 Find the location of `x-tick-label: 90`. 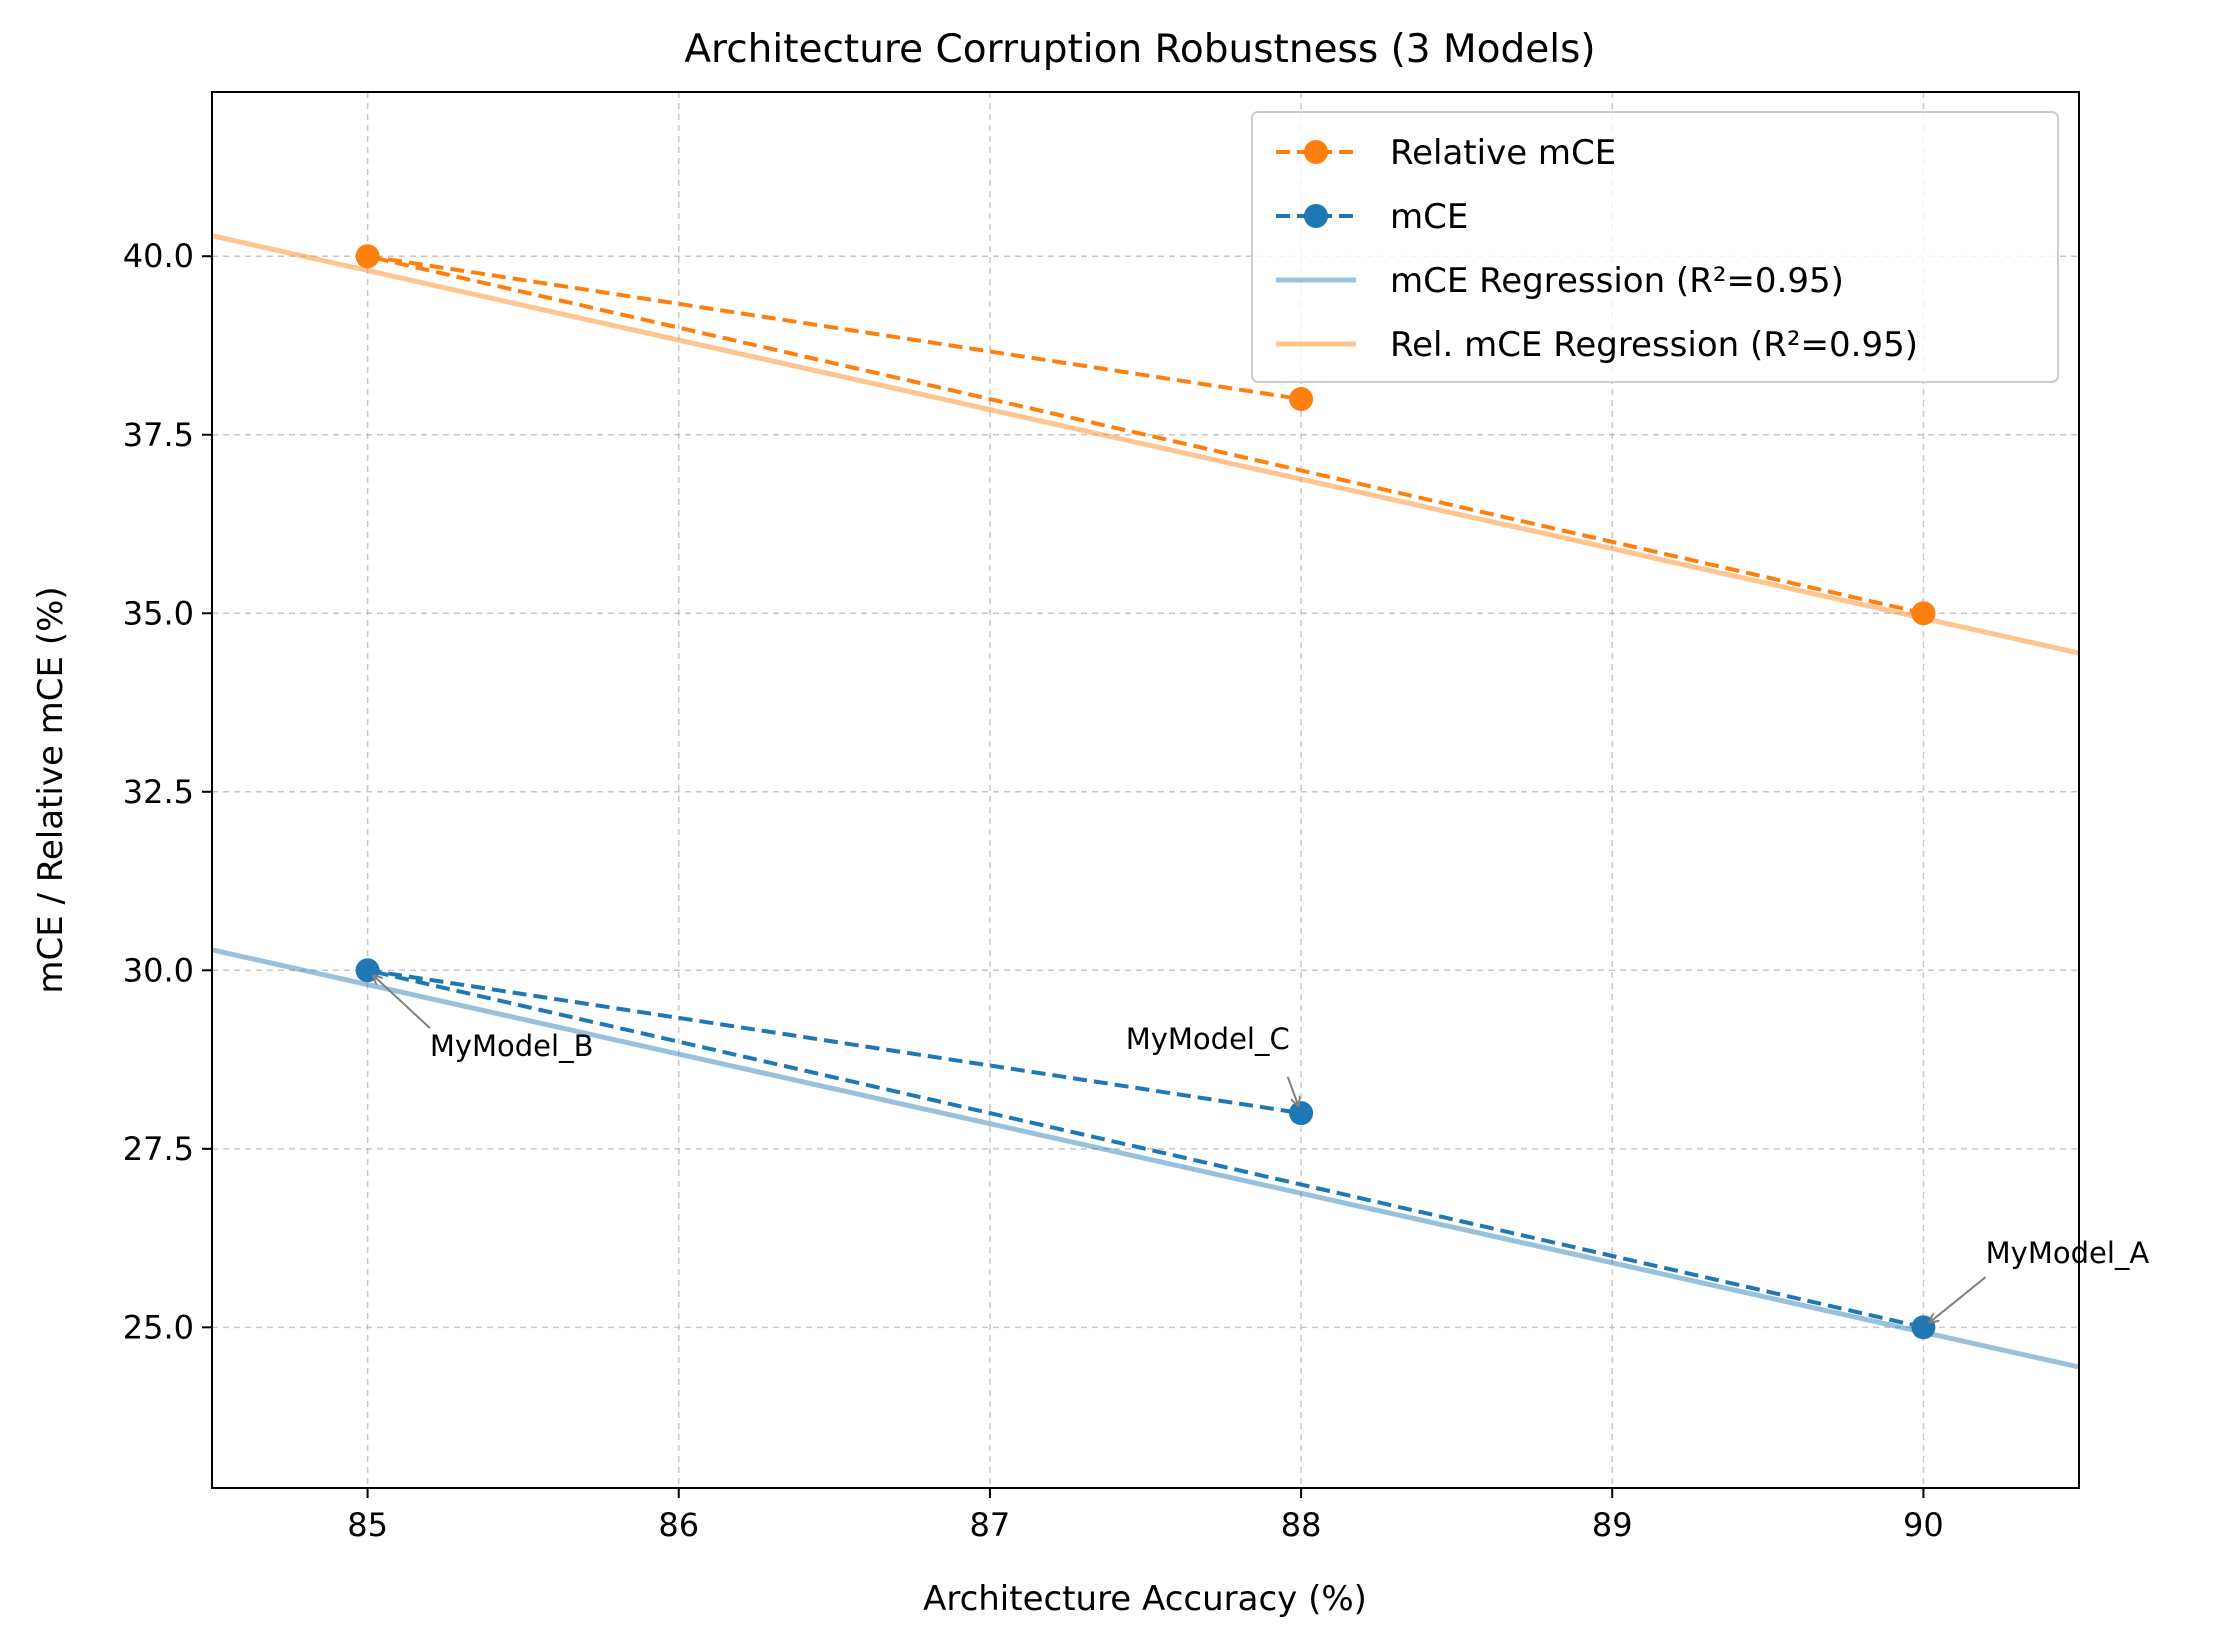

x-tick-label: 90 is located at coordinates (1923, 1525).